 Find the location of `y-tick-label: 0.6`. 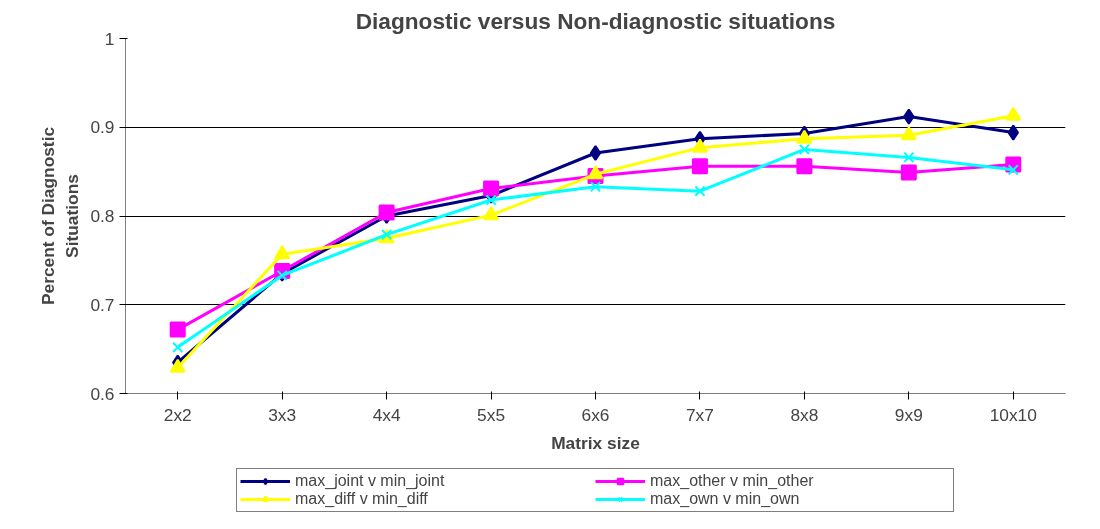

y-tick-label: 0.6 is located at coordinates (102, 393).